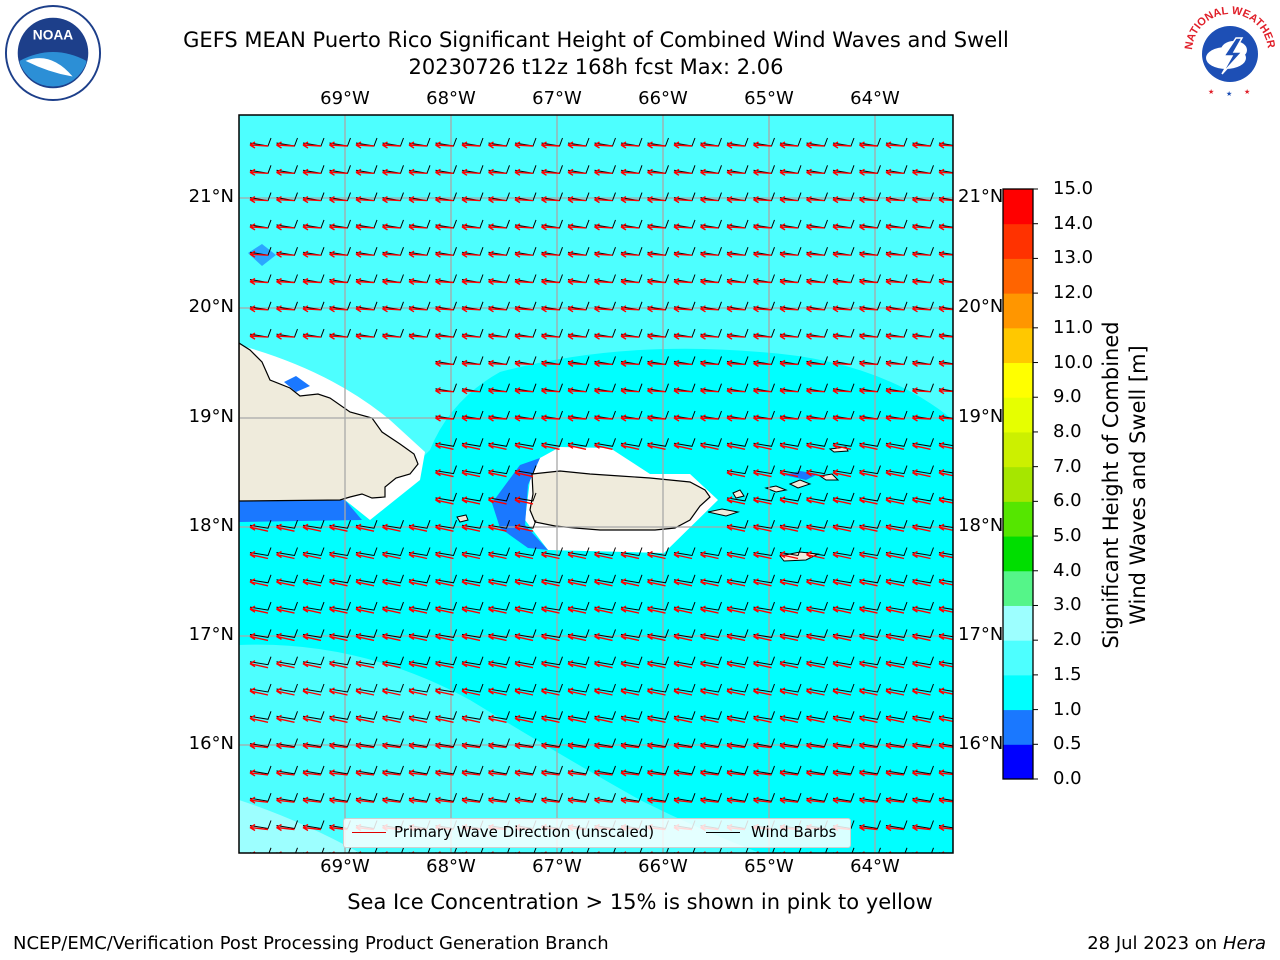 This screenshot has height=960, width=1280. What do you see at coordinates (981, 743) in the screenshot?
I see `lat-label-right: 16°N` at bounding box center [981, 743].